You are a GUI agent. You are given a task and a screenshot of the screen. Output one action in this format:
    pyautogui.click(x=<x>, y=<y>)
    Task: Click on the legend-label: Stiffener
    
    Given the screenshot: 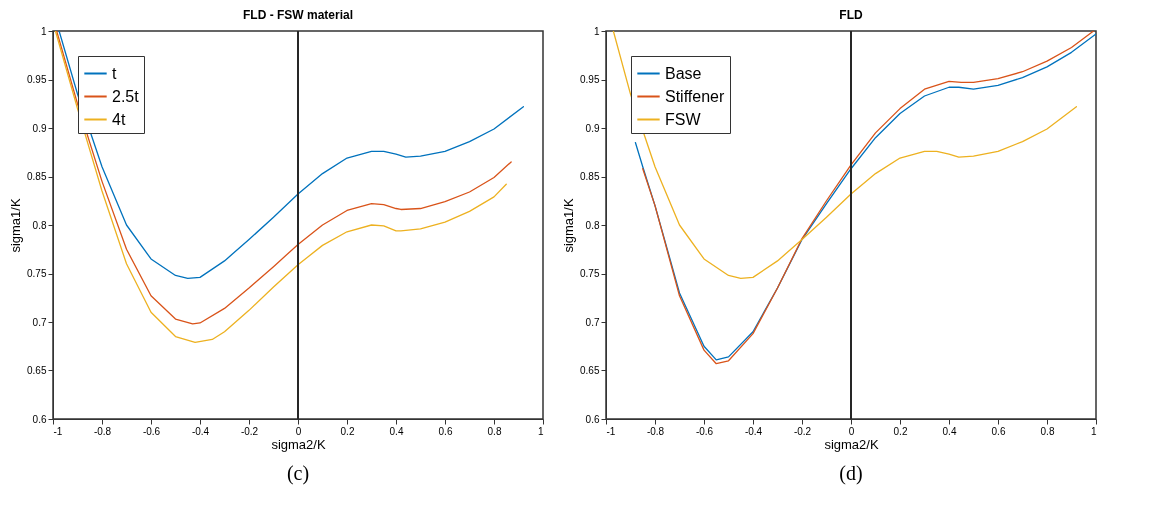 What is the action you would take?
    pyautogui.click(x=695, y=96)
    